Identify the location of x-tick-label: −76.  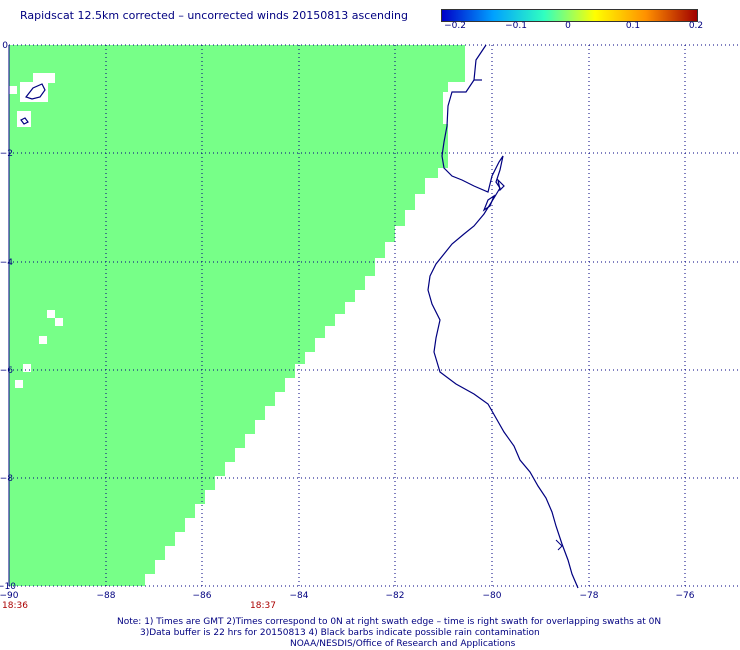
(685, 596).